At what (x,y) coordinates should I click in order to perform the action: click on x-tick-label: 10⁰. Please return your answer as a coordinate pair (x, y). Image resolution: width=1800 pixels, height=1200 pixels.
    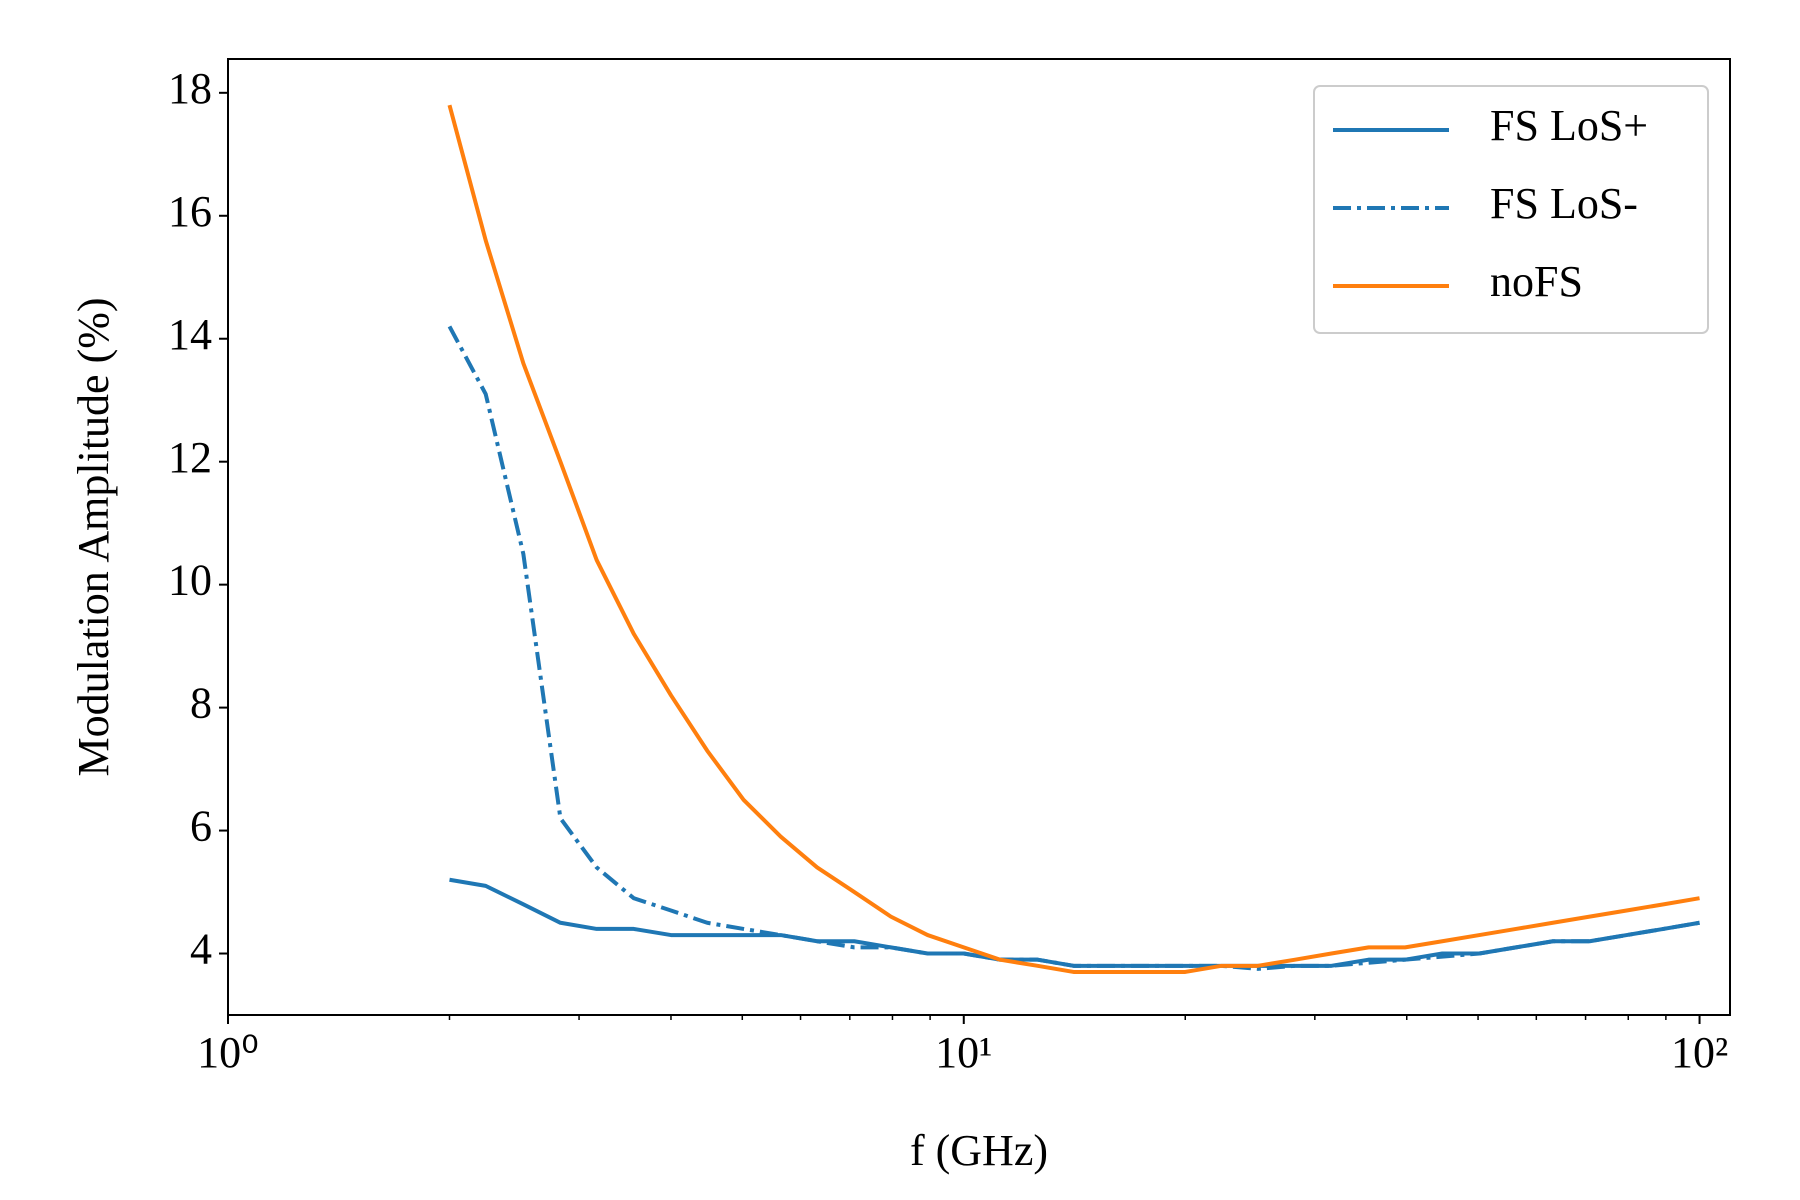
    Looking at the image, I should click on (228, 1052).